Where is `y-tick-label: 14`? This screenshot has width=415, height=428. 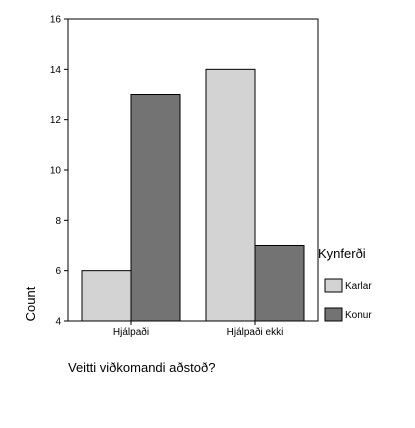 y-tick-label: 14 is located at coordinates (56, 70).